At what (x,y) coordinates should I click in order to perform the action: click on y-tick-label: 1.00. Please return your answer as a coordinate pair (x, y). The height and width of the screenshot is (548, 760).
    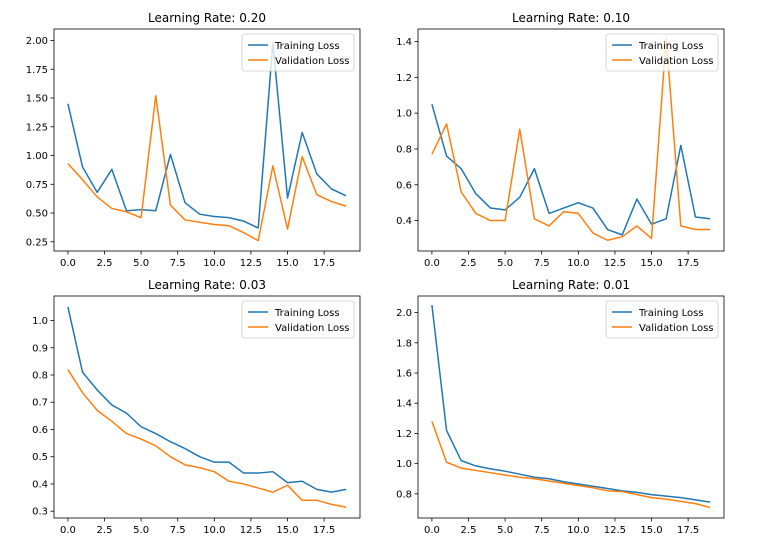
    Looking at the image, I should click on (37, 156).